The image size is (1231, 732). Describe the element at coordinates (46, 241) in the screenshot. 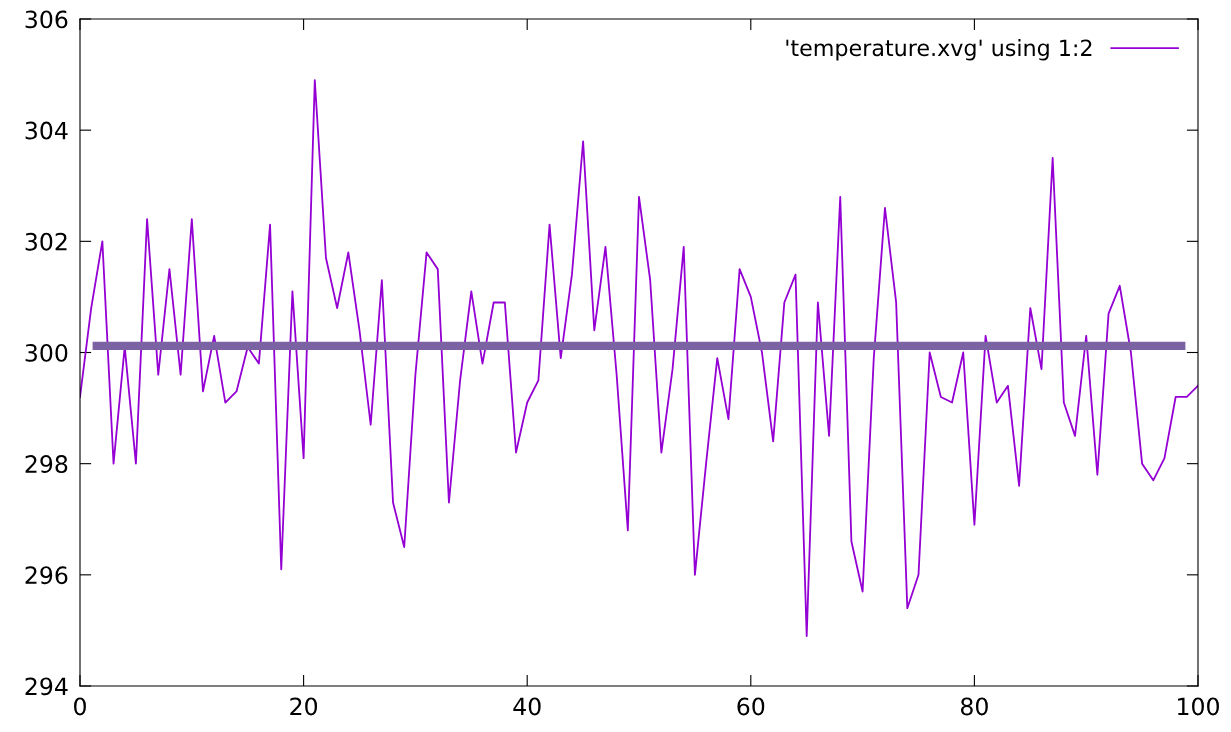

I see `y-tick-label: 302` at that location.